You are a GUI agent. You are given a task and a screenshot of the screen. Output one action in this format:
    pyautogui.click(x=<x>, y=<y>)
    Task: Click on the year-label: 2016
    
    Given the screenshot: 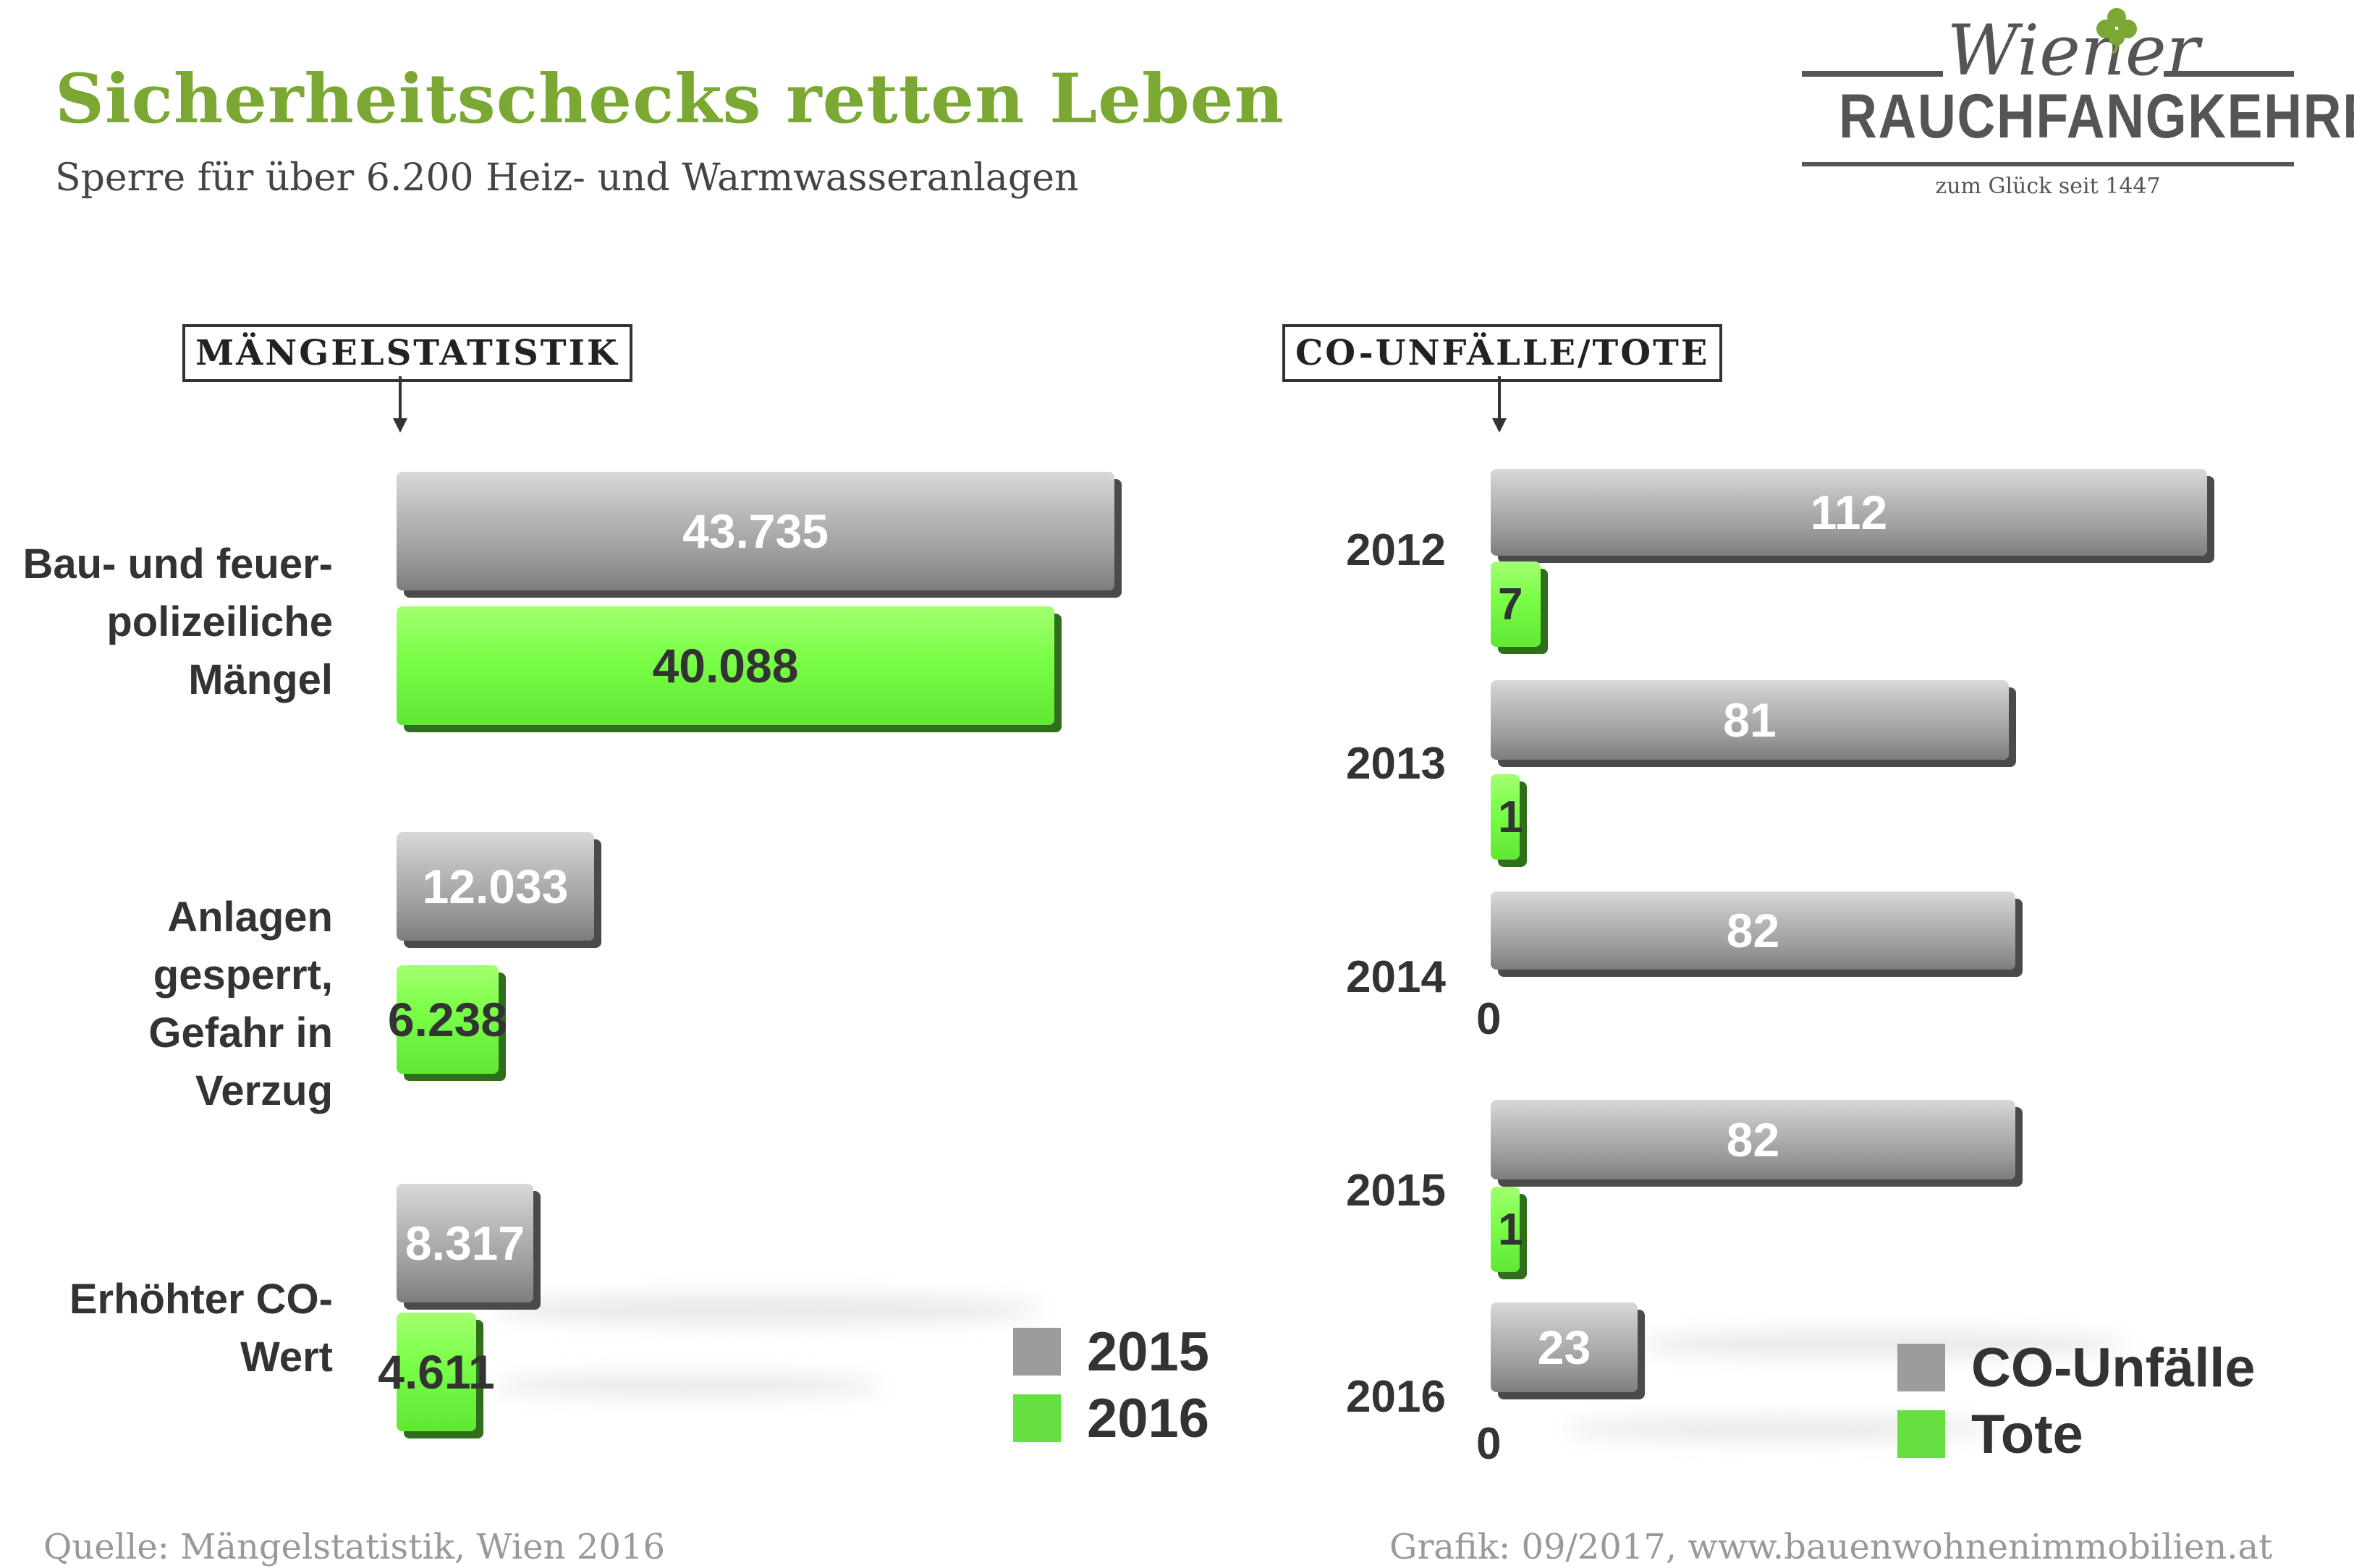 What is the action you would take?
    pyautogui.click(x=1396, y=1397)
    